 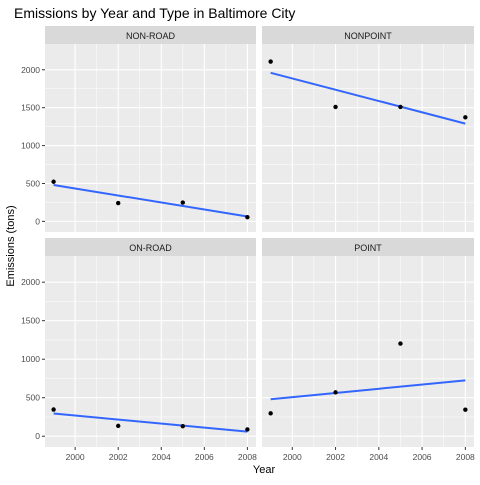 What do you see at coordinates (11, 245) in the screenshot?
I see `y-axis-label: Emissions (tons)` at bounding box center [11, 245].